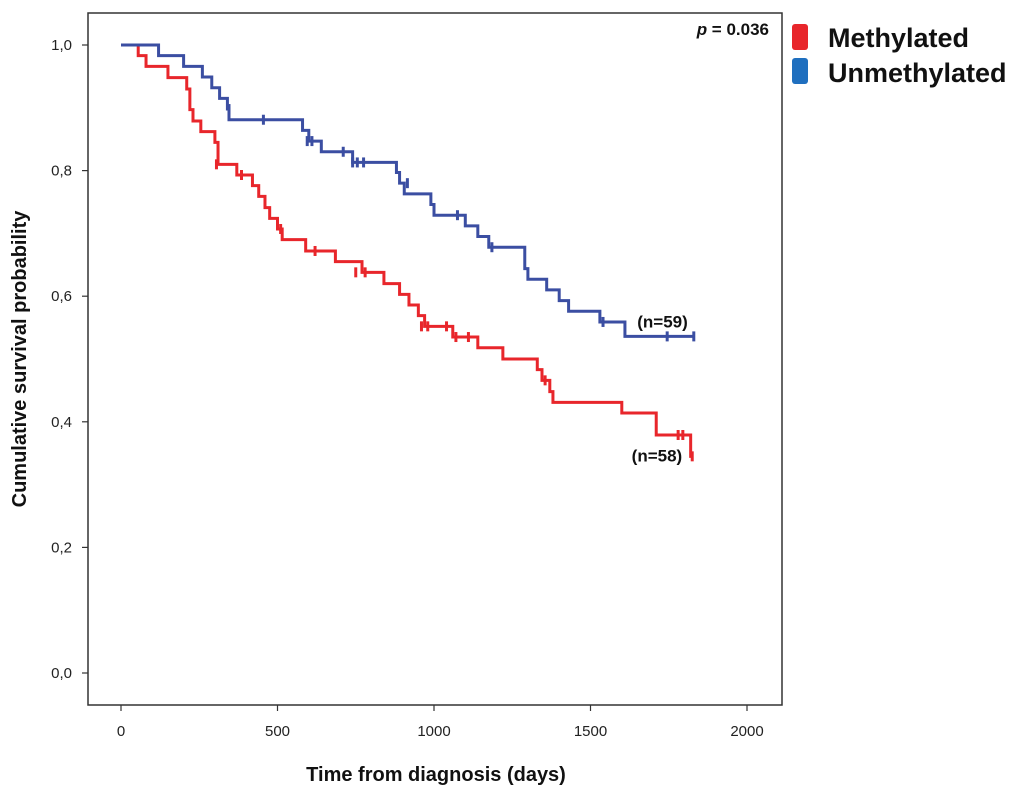 Image resolution: width=1024 pixels, height=800 pixels. What do you see at coordinates (433, 731) in the screenshot?
I see `x-tick-label: 1000` at bounding box center [433, 731].